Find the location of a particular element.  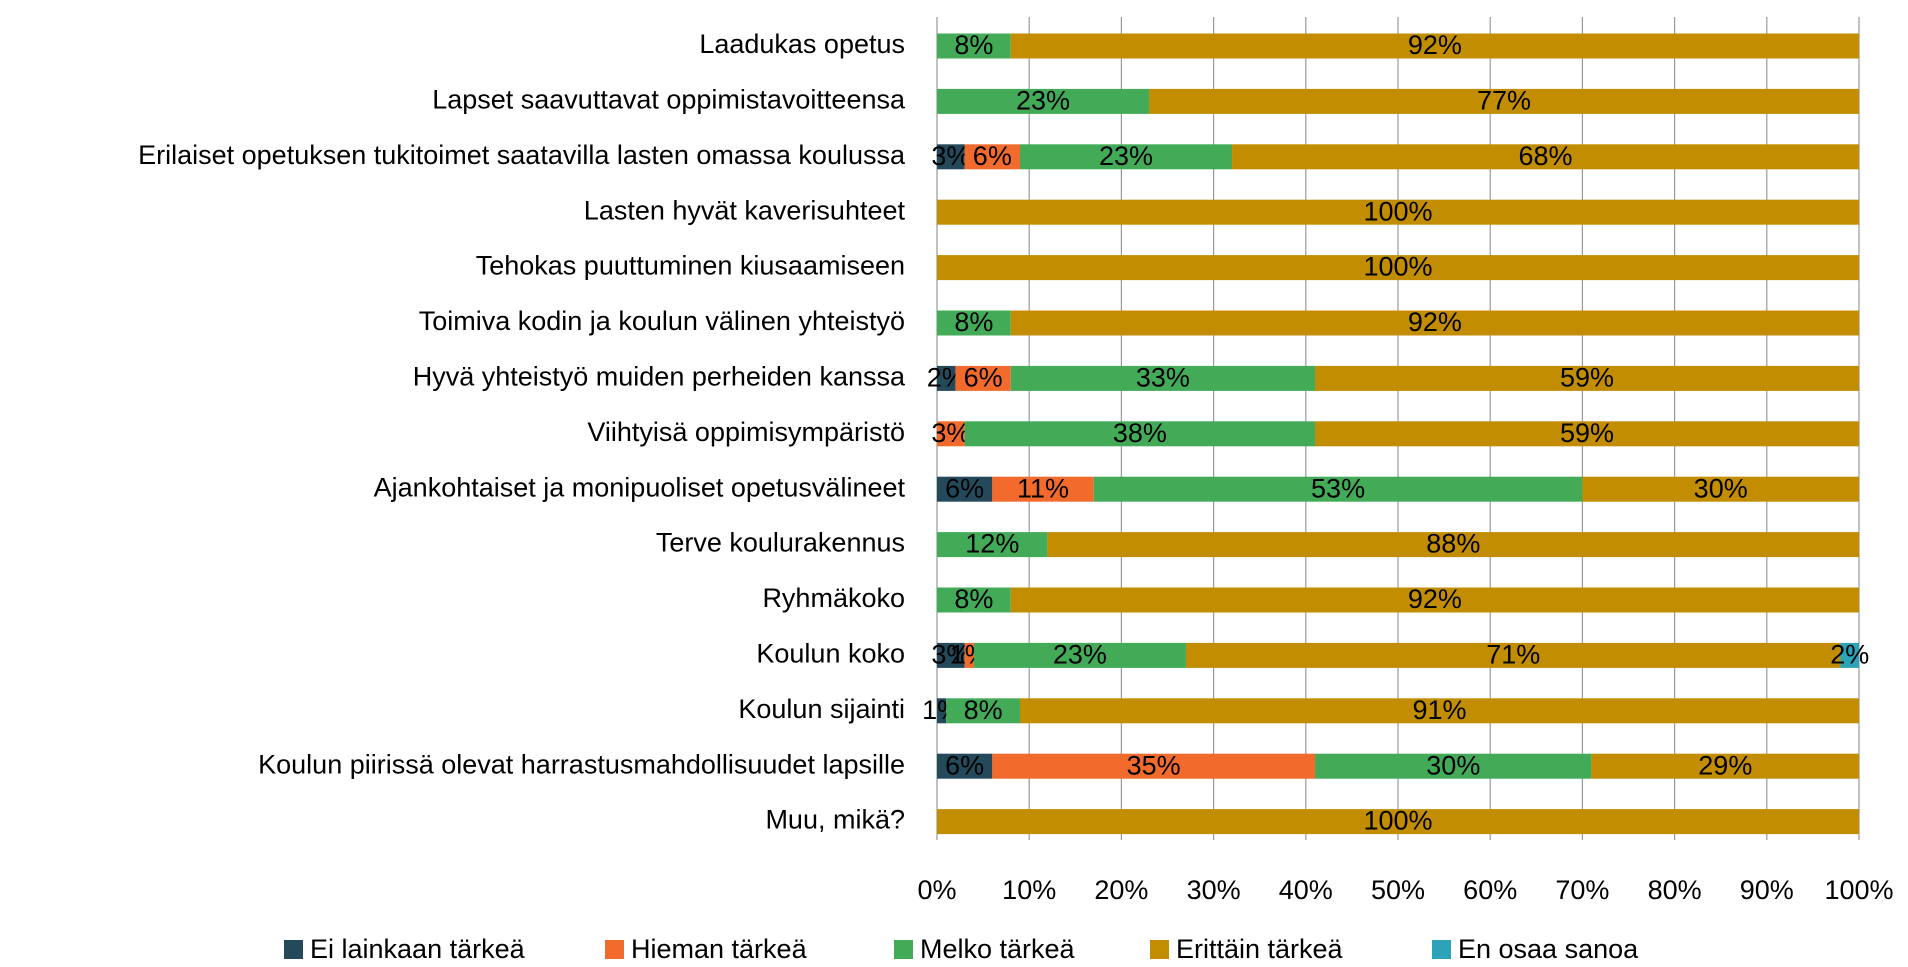

x-tick-label: 50% is located at coordinates (1398, 890).